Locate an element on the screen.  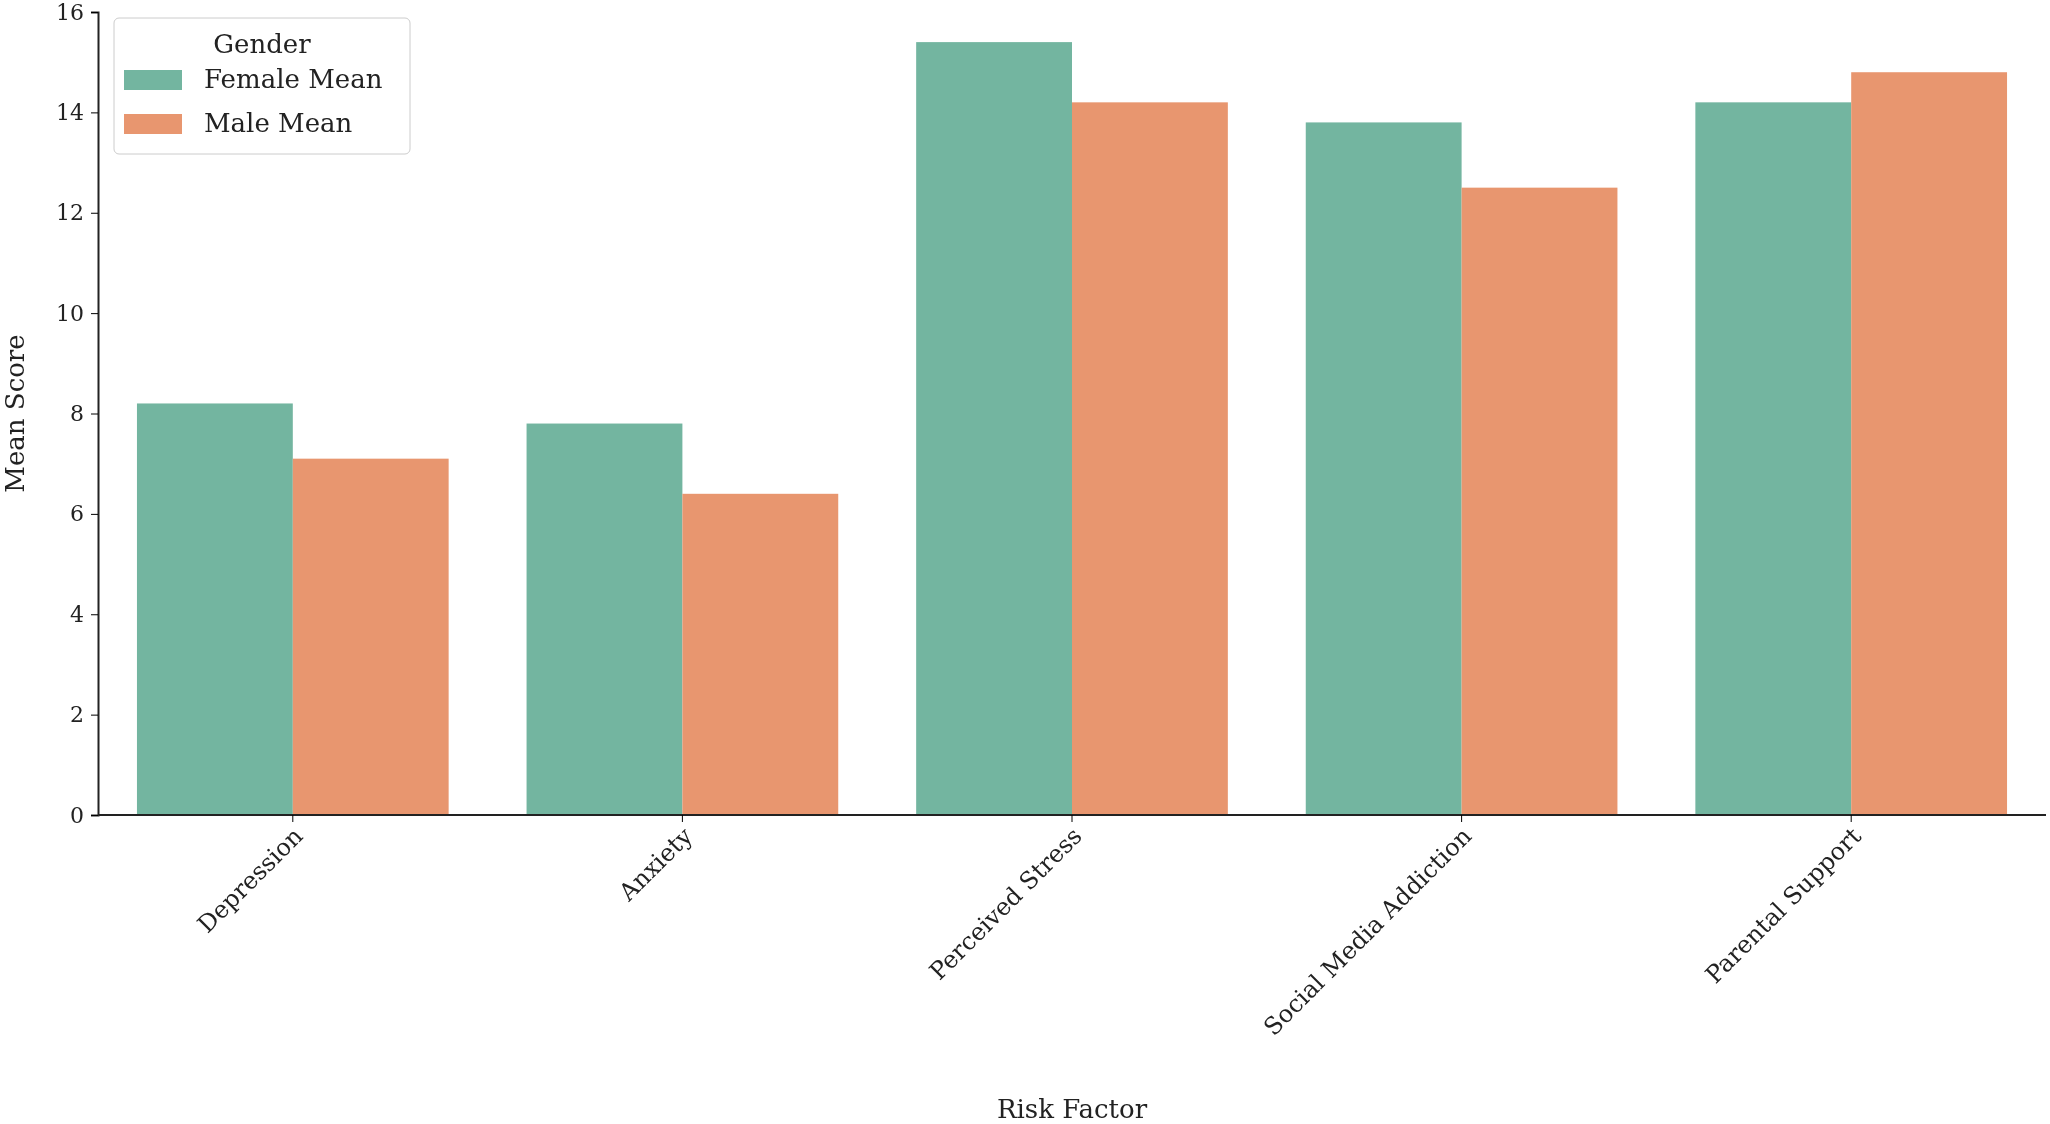
y-tick-label: 6 is located at coordinates (77, 514).